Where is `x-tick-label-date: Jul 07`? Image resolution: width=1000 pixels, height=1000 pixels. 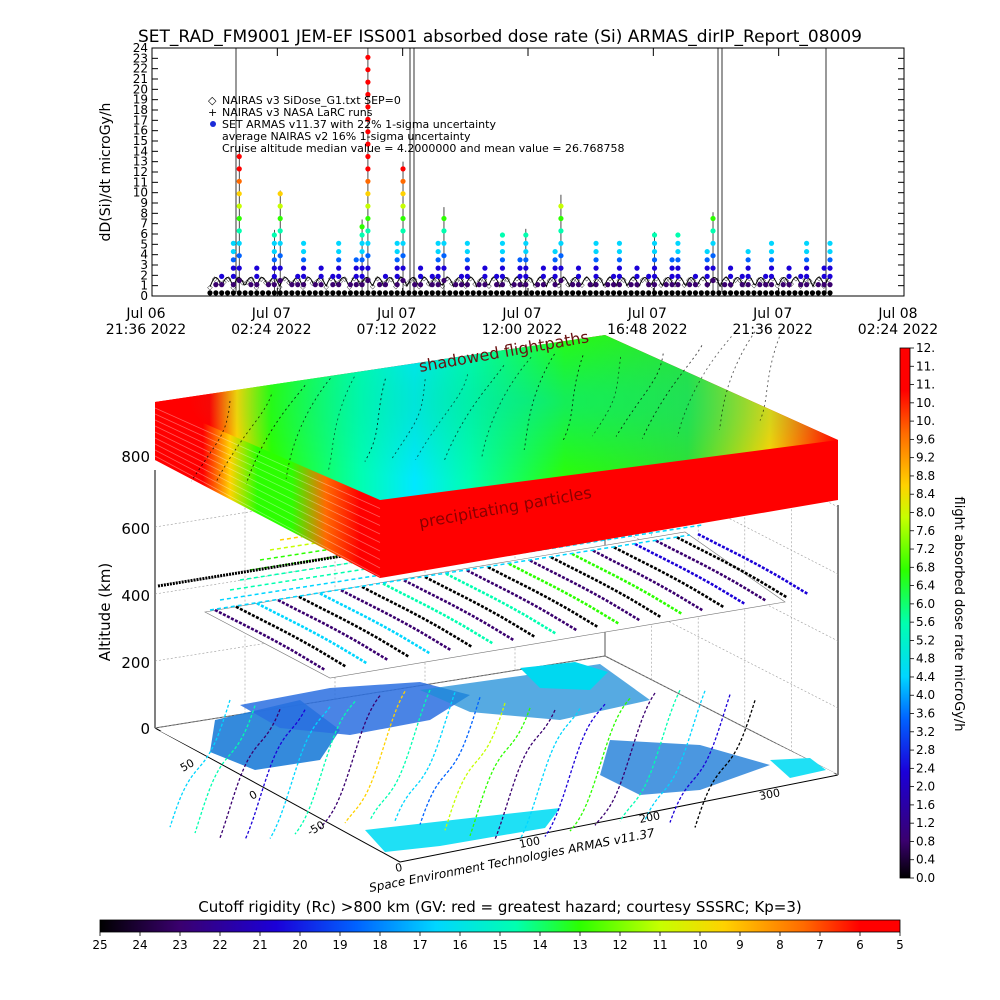 x-tick-label-date: Jul 07 is located at coordinates (647, 314).